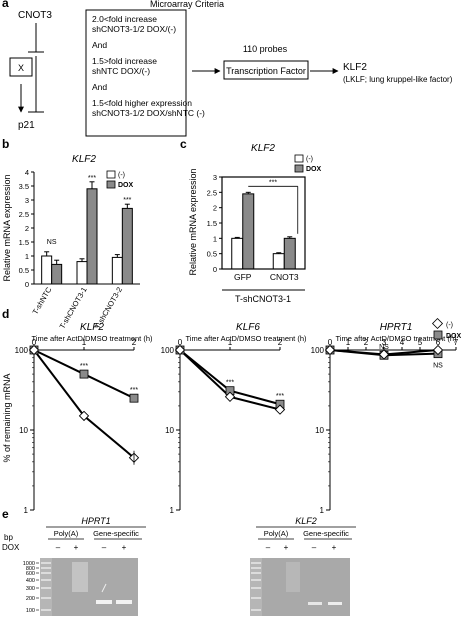 This screenshot has width=474, height=620. What do you see at coordinates (335, 603) in the screenshot?
I see `pcr-band` at bounding box center [335, 603].